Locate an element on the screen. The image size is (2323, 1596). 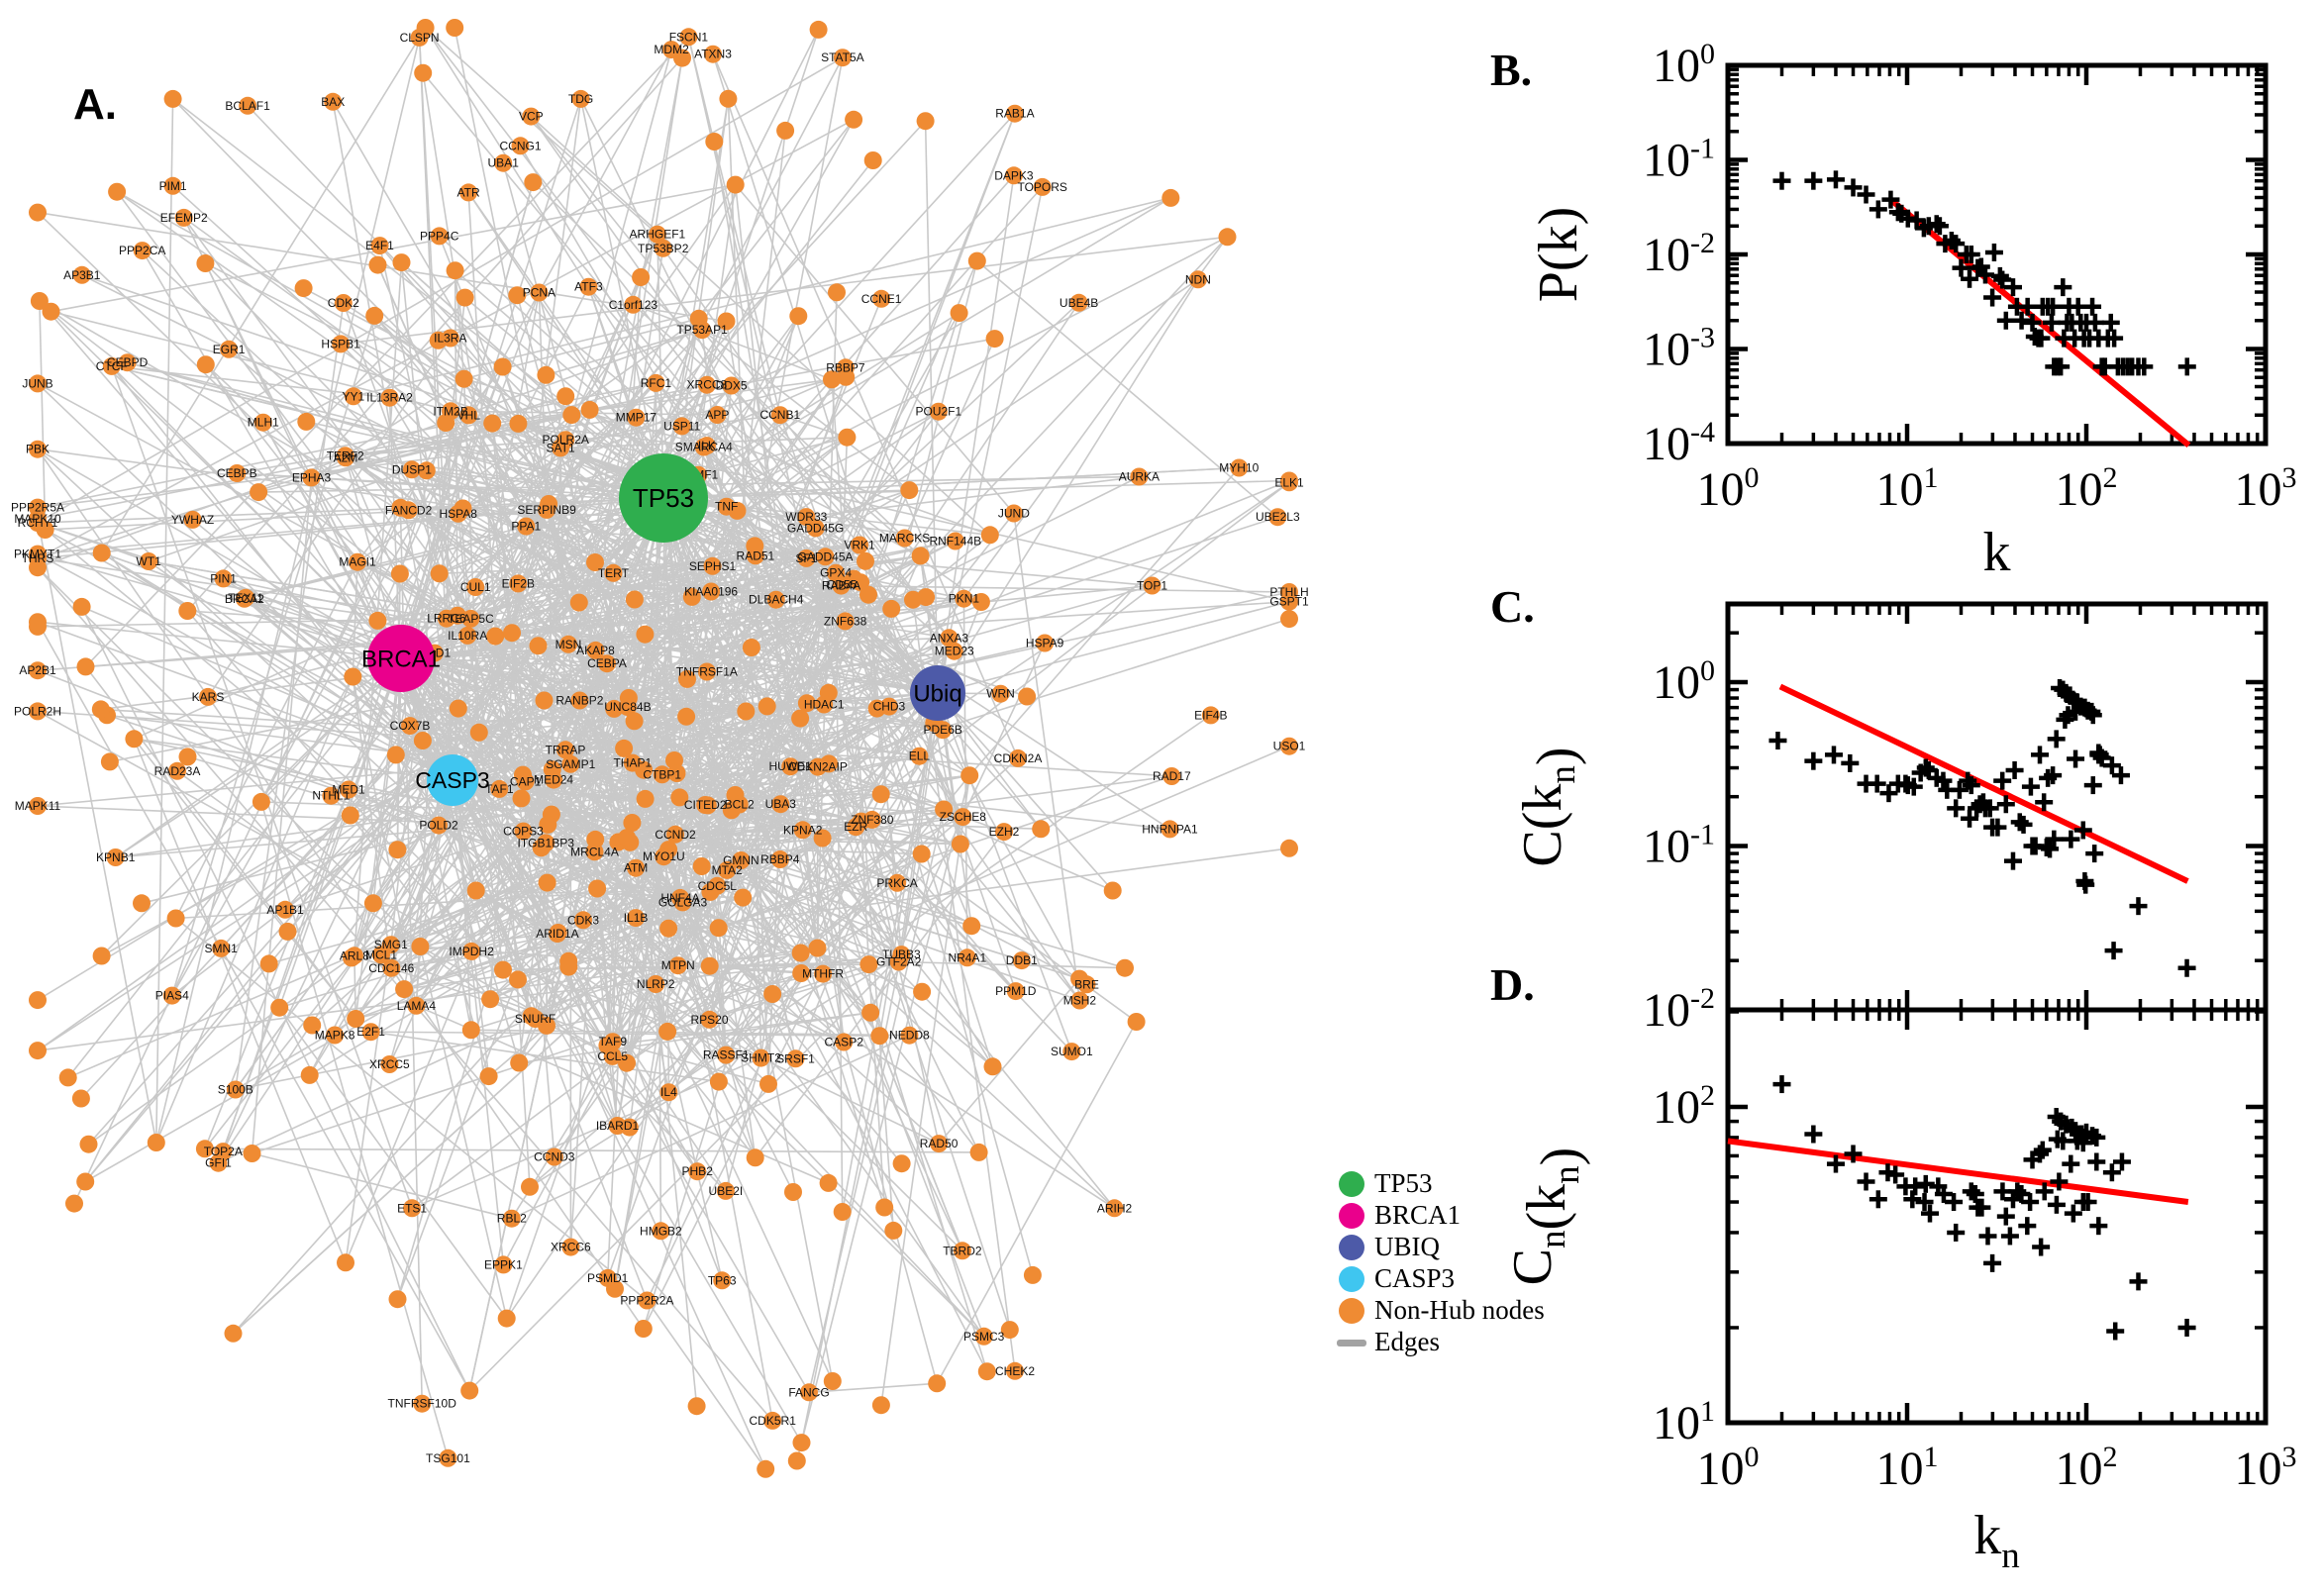
hub-circle is located at coordinates (401, 658).